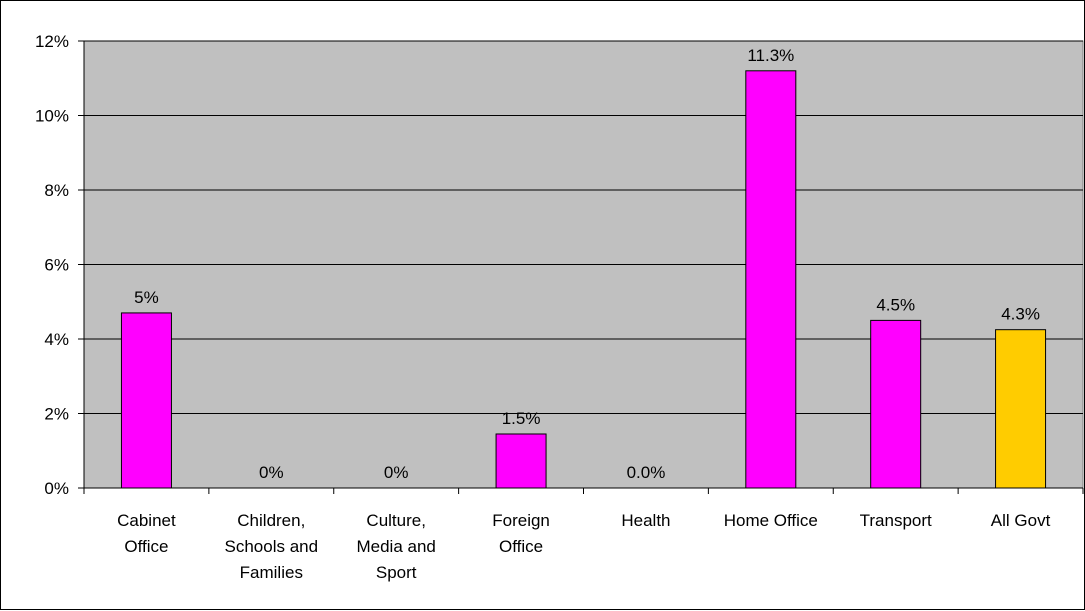  What do you see at coordinates (646, 472) in the screenshot?
I see `data-label: 0.0%` at bounding box center [646, 472].